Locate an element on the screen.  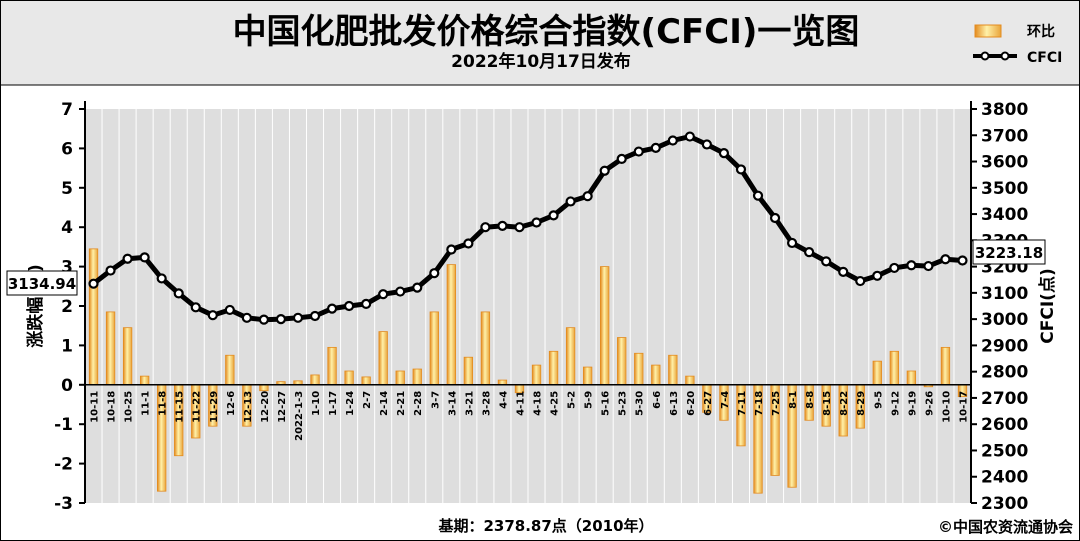
x-tick-label-11-1: 11-1 is located at coordinates (146, 403).